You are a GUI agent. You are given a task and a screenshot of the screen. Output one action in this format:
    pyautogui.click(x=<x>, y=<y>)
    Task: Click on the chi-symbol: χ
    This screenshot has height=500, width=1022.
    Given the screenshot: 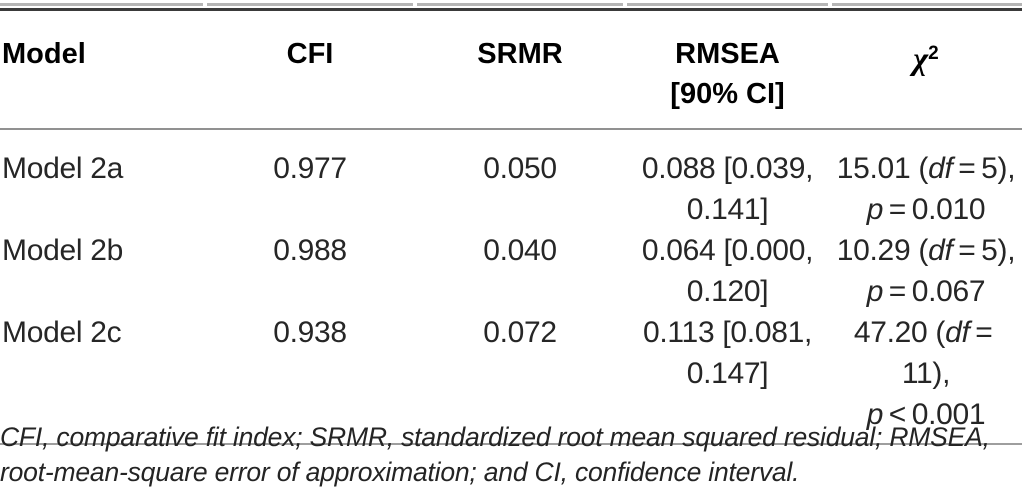 What is the action you would take?
    pyautogui.click(x=921, y=58)
    